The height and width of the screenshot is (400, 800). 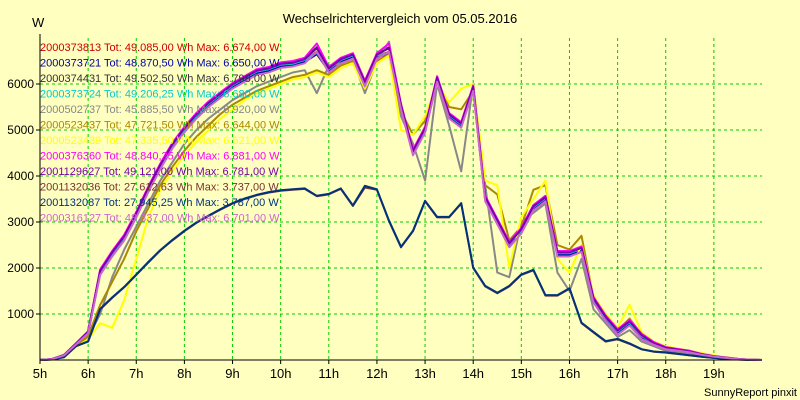 I want to click on x-tick-label: 14h, so click(x=473, y=373).